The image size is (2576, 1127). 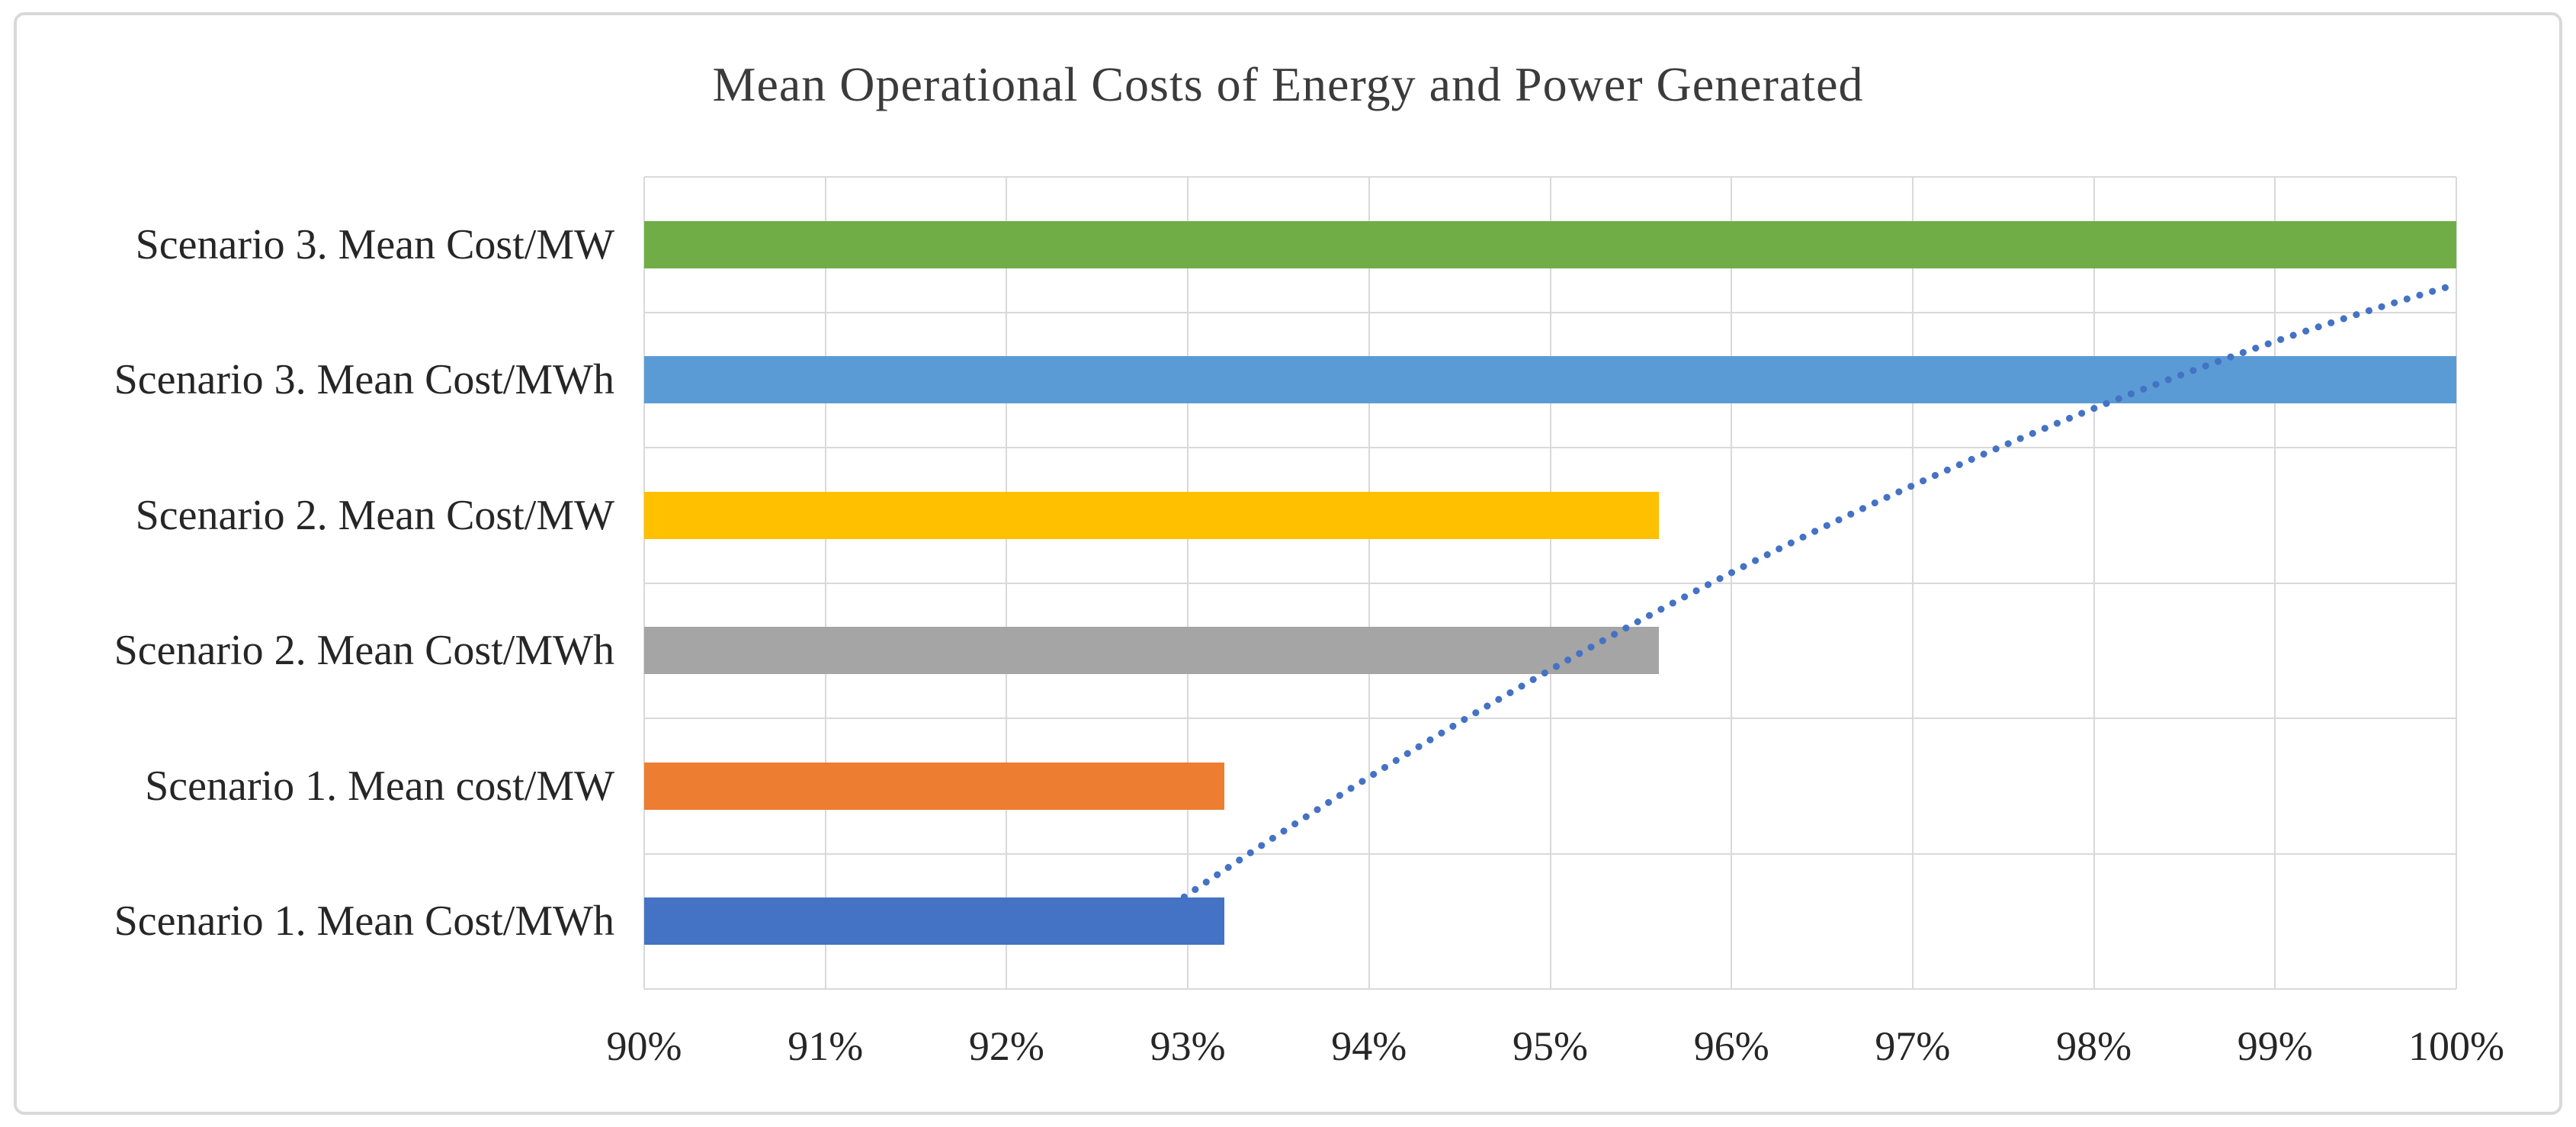 What do you see at coordinates (374, 244) in the screenshot?
I see `y-axis-label: Scenario 3. Mean Cost/MW` at bounding box center [374, 244].